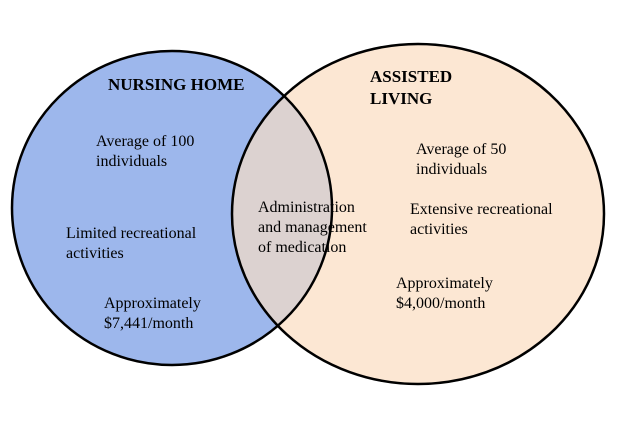 This screenshot has width=624, height=422. Describe the element at coordinates (302, 247) in the screenshot. I see `overlap-line3: of medication` at that location.